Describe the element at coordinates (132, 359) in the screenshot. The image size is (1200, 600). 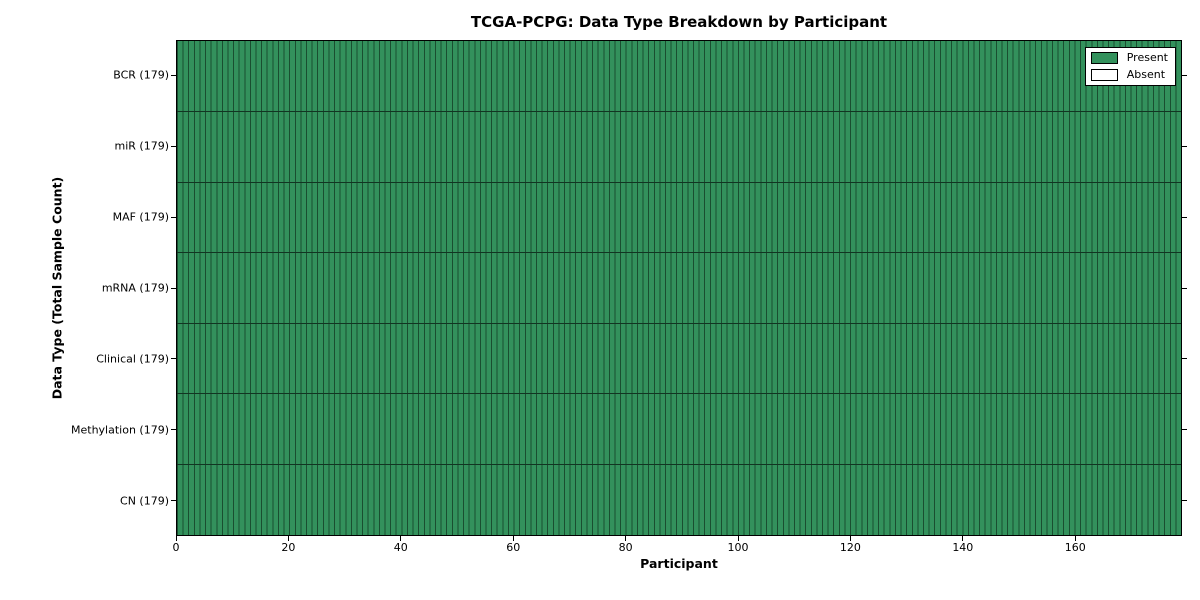
I see `y-tick-label: Clinical (179)` at that location.